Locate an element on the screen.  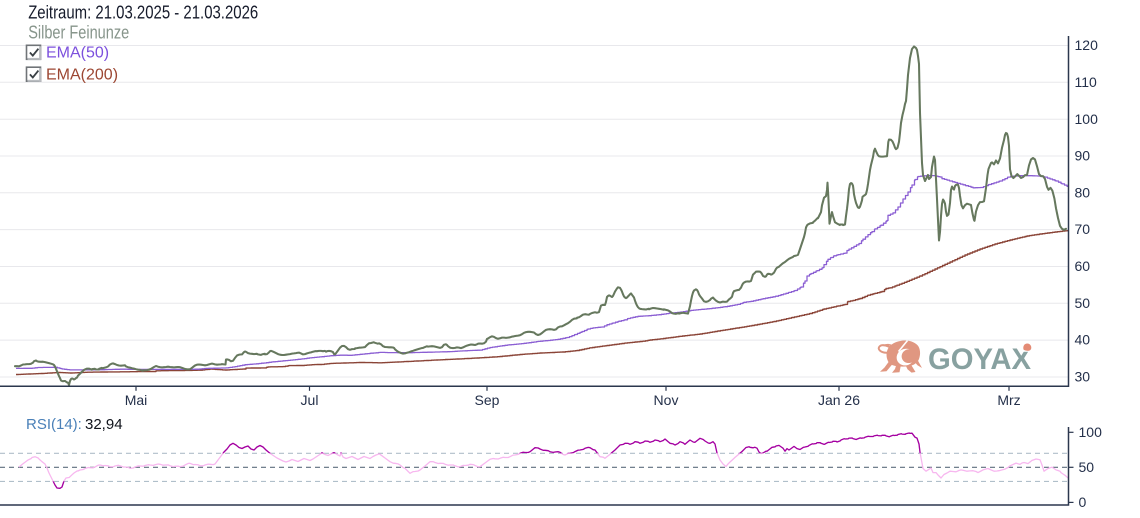
svg-text: Jan 26 is located at coordinates (839, 400).